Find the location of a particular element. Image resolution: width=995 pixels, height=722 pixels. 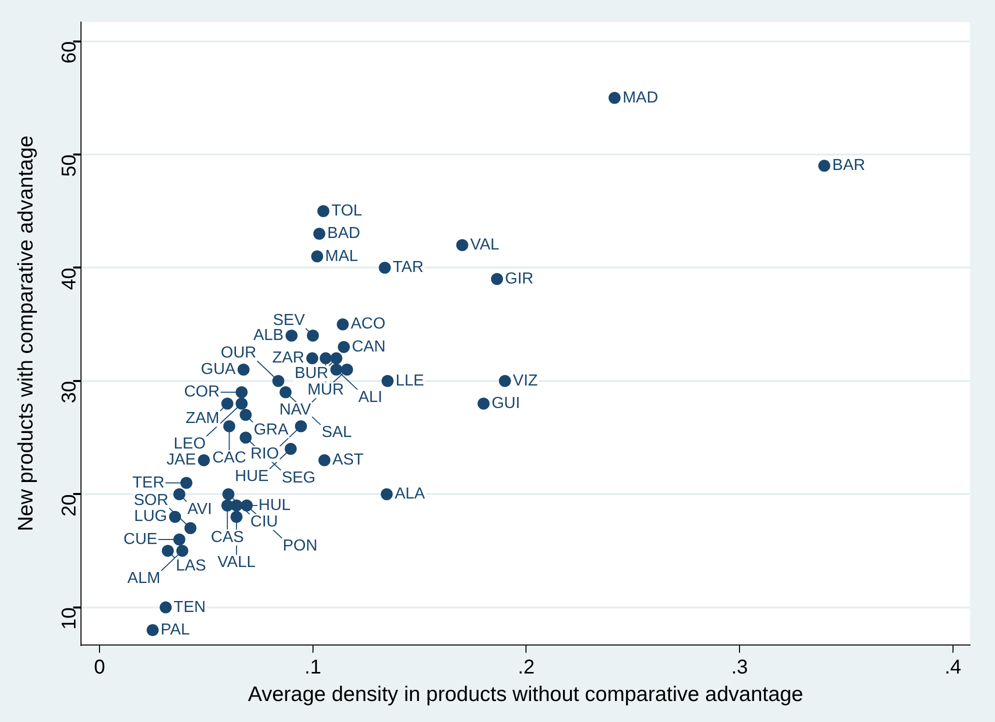

annotation: CAC is located at coordinates (229, 458).